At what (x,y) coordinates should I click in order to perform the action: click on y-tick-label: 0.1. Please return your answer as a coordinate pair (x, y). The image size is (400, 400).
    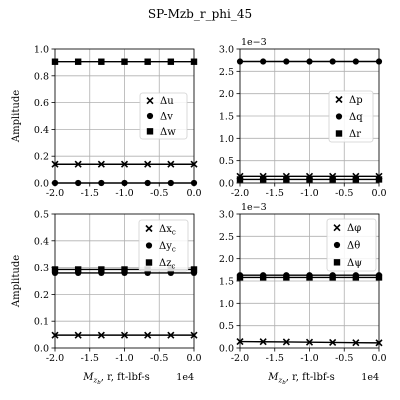
    Looking at the image, I should click on (41, 322).